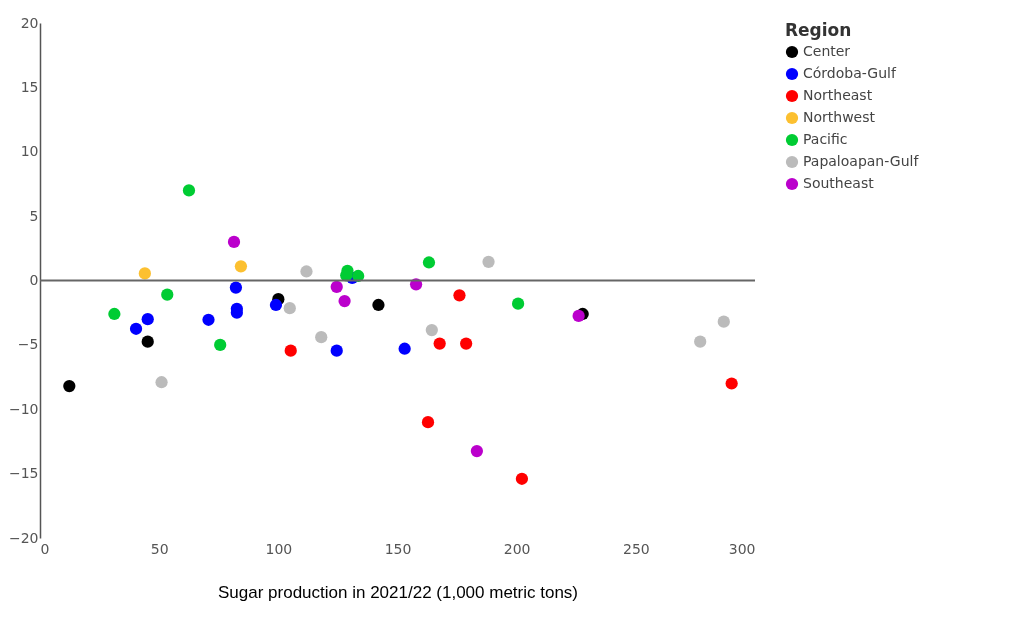 The width and height of the screenshot is (1018, 621). Describe the element at coordinates (45, 548) in the screenshot. I see `x-tick-label: 0` at that location.